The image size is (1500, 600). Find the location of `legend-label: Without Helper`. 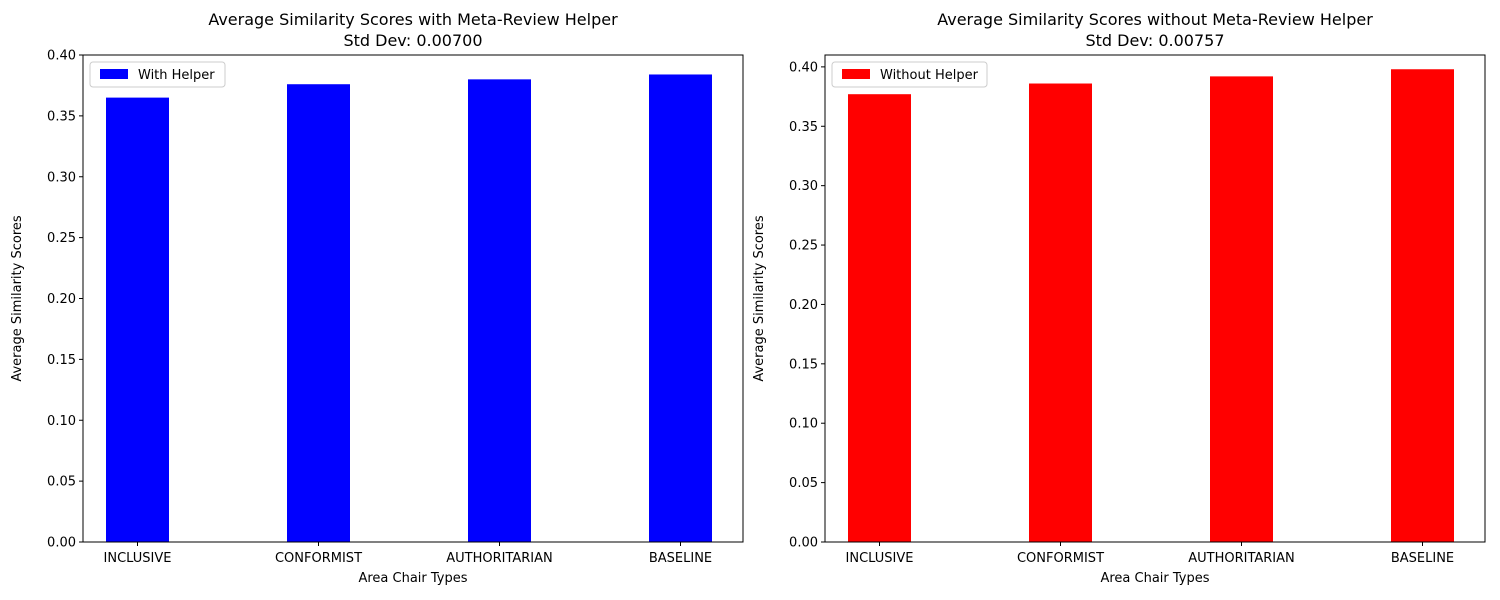

legend-label: Without Helper is located at coordinates (929, 75).